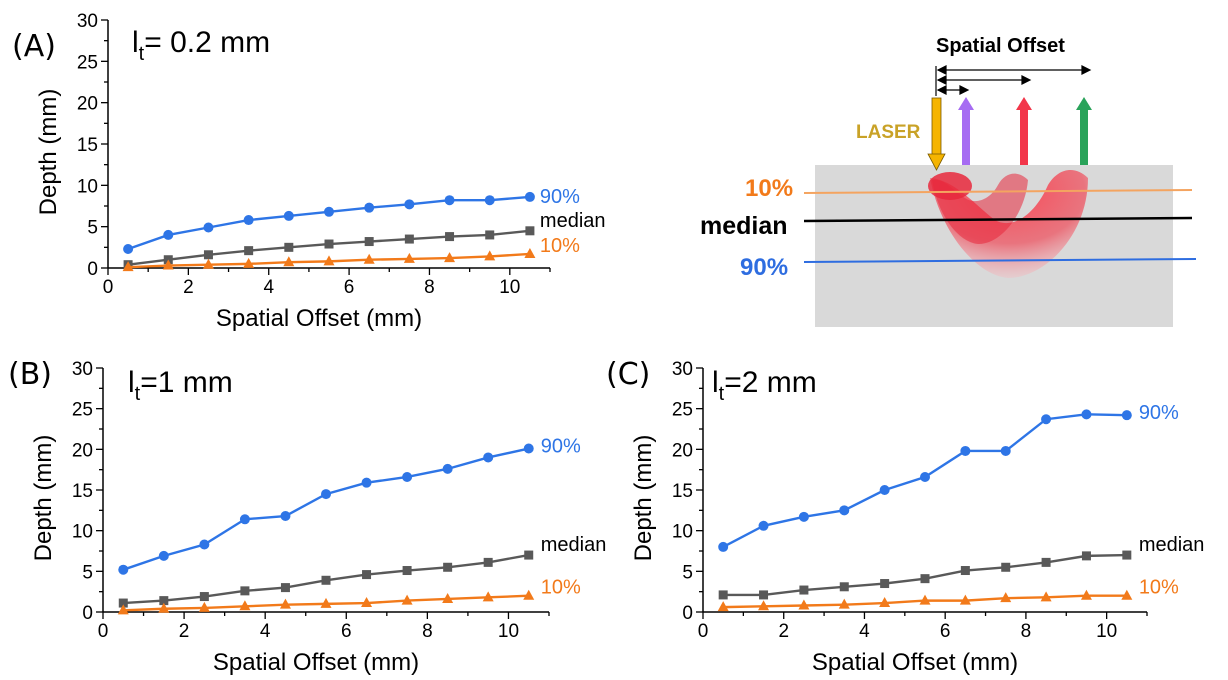 Image resolution: width=1228 pixels, height=680 pixels. Describe the element at coordinates (950, 186) in the screenshot. I see `sampling-volume-small` at that location.